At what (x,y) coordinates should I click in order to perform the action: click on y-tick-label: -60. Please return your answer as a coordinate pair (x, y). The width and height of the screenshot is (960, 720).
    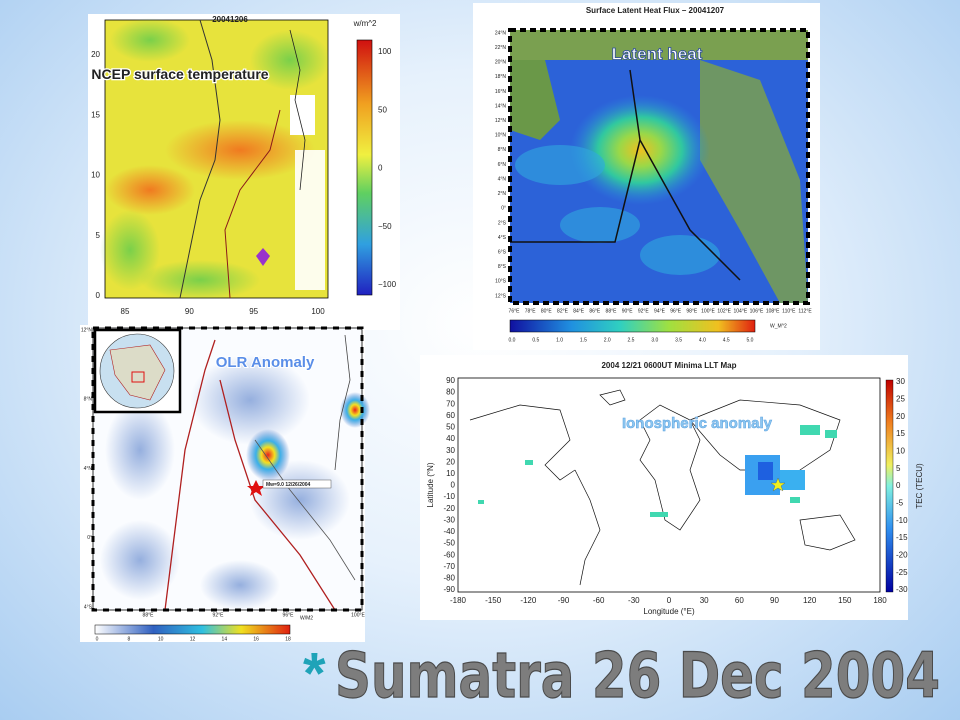
    Looking at the image, I should click on (449, 554).